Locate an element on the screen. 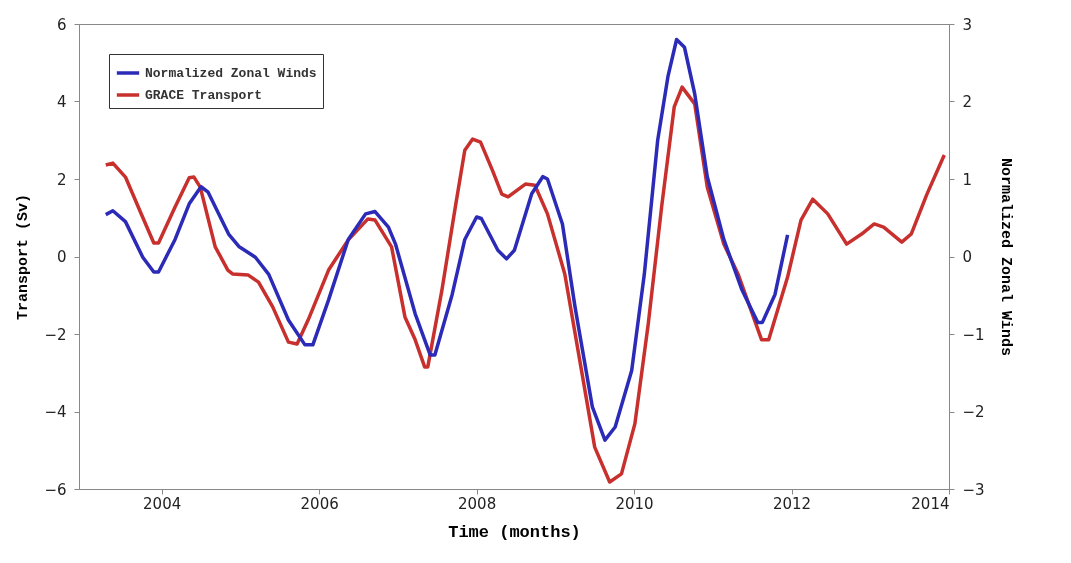 The image size is (1071, 563). x-tick-label: 2010 is located at coordinates (634, 503).